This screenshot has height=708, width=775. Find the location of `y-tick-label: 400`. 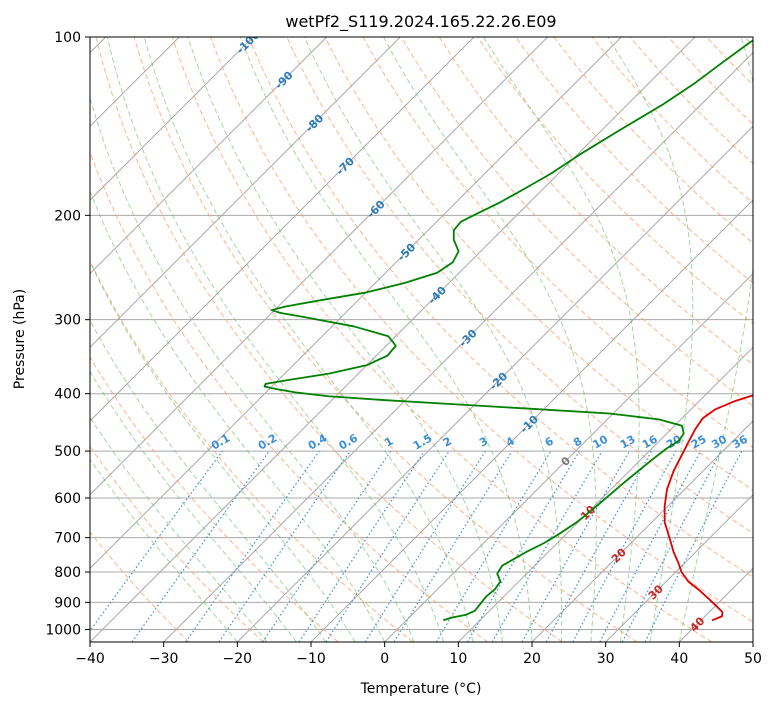

y-tick-label: 400 is located at coordinates (67, 395).